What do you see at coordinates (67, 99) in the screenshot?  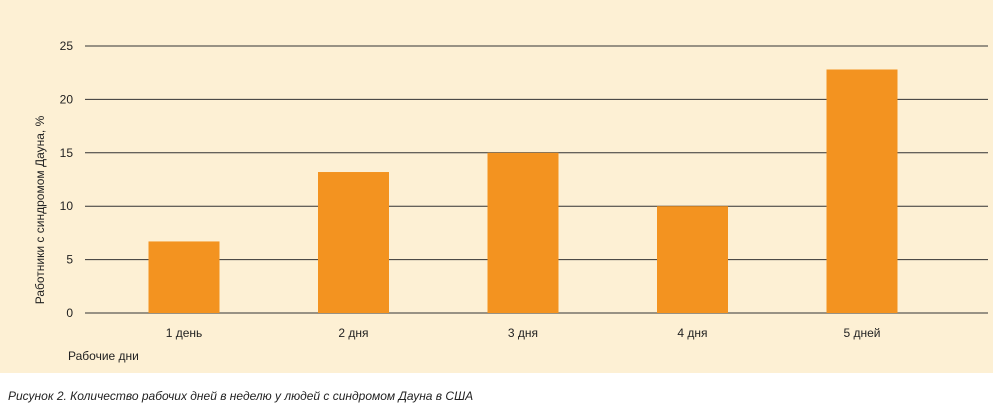 I see `y-tick-label: 20` at bounding box center [67, 99].